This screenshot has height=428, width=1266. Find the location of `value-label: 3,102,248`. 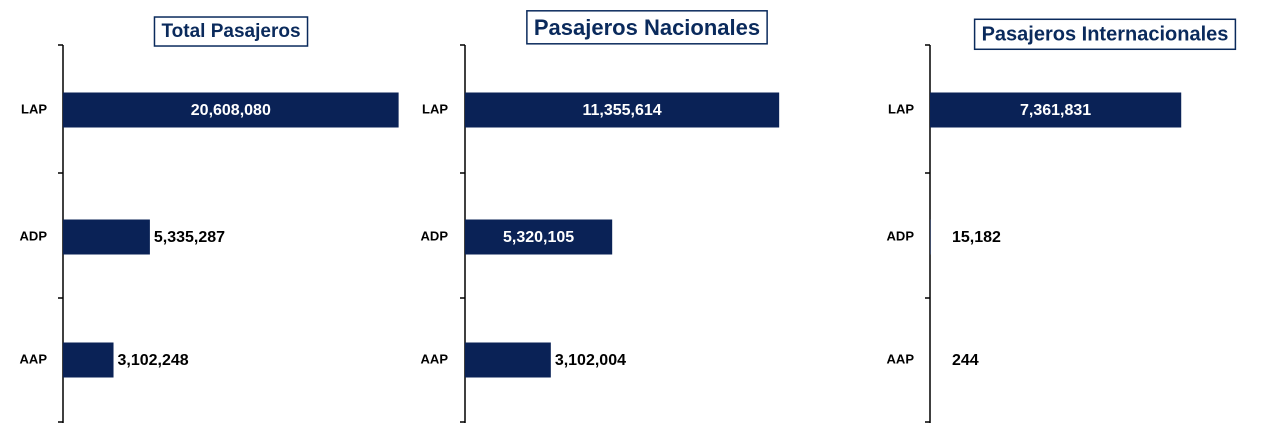

value-label: 3,102,248 is located at coordinates (153, 360).